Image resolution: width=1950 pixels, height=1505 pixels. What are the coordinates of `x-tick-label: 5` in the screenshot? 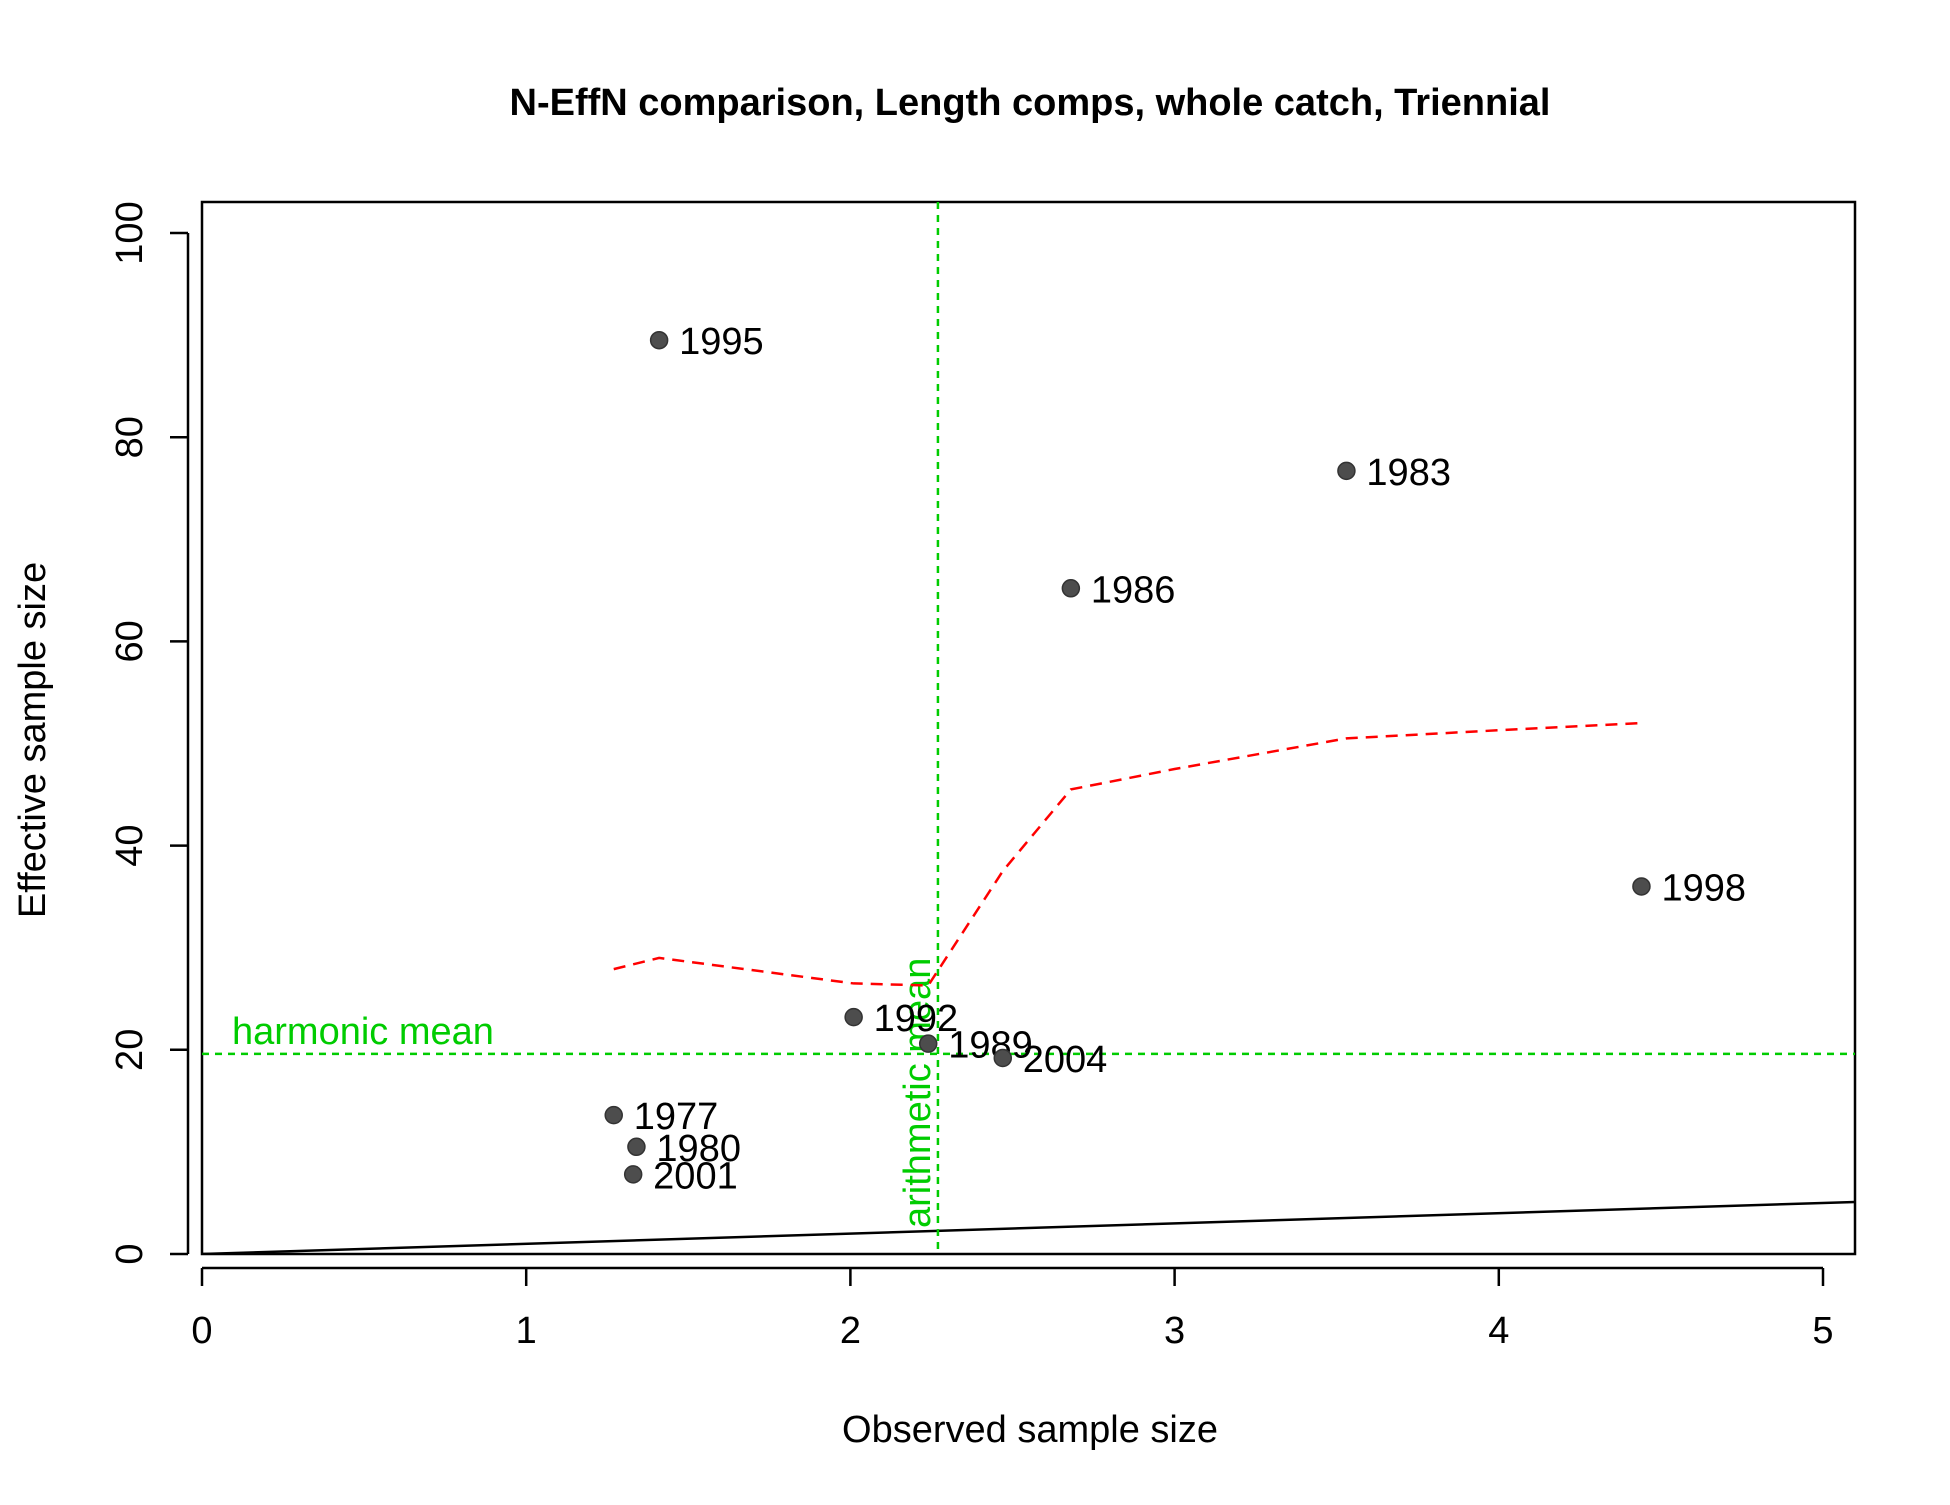 It's located at (1822, 1331).